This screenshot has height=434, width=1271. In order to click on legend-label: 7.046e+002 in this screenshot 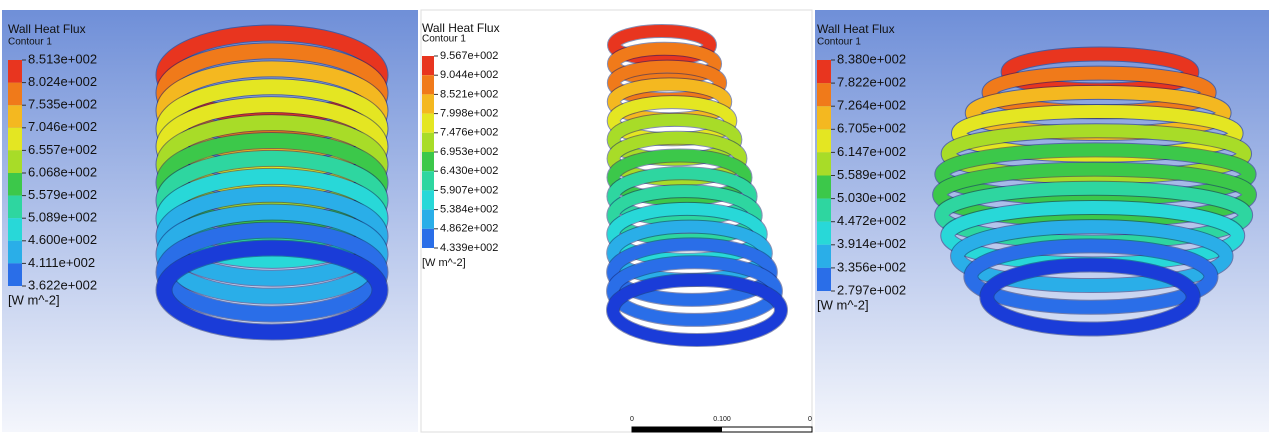, I will do `click(62, 126)`.